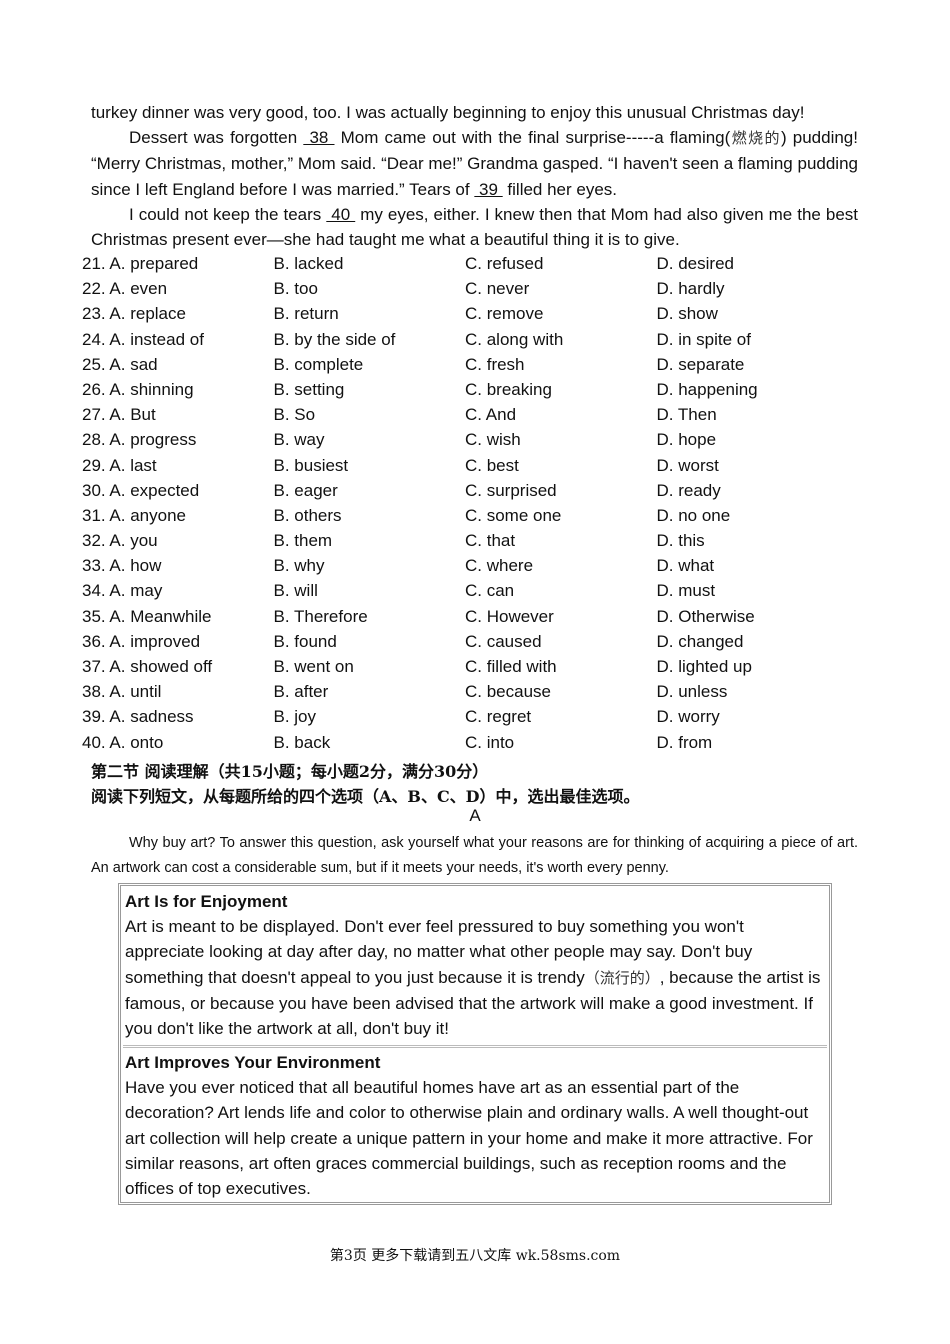 The height and width of the screenshot is (1344, 950). I want to click on text: I could not keep the tears, so click(228, 214).